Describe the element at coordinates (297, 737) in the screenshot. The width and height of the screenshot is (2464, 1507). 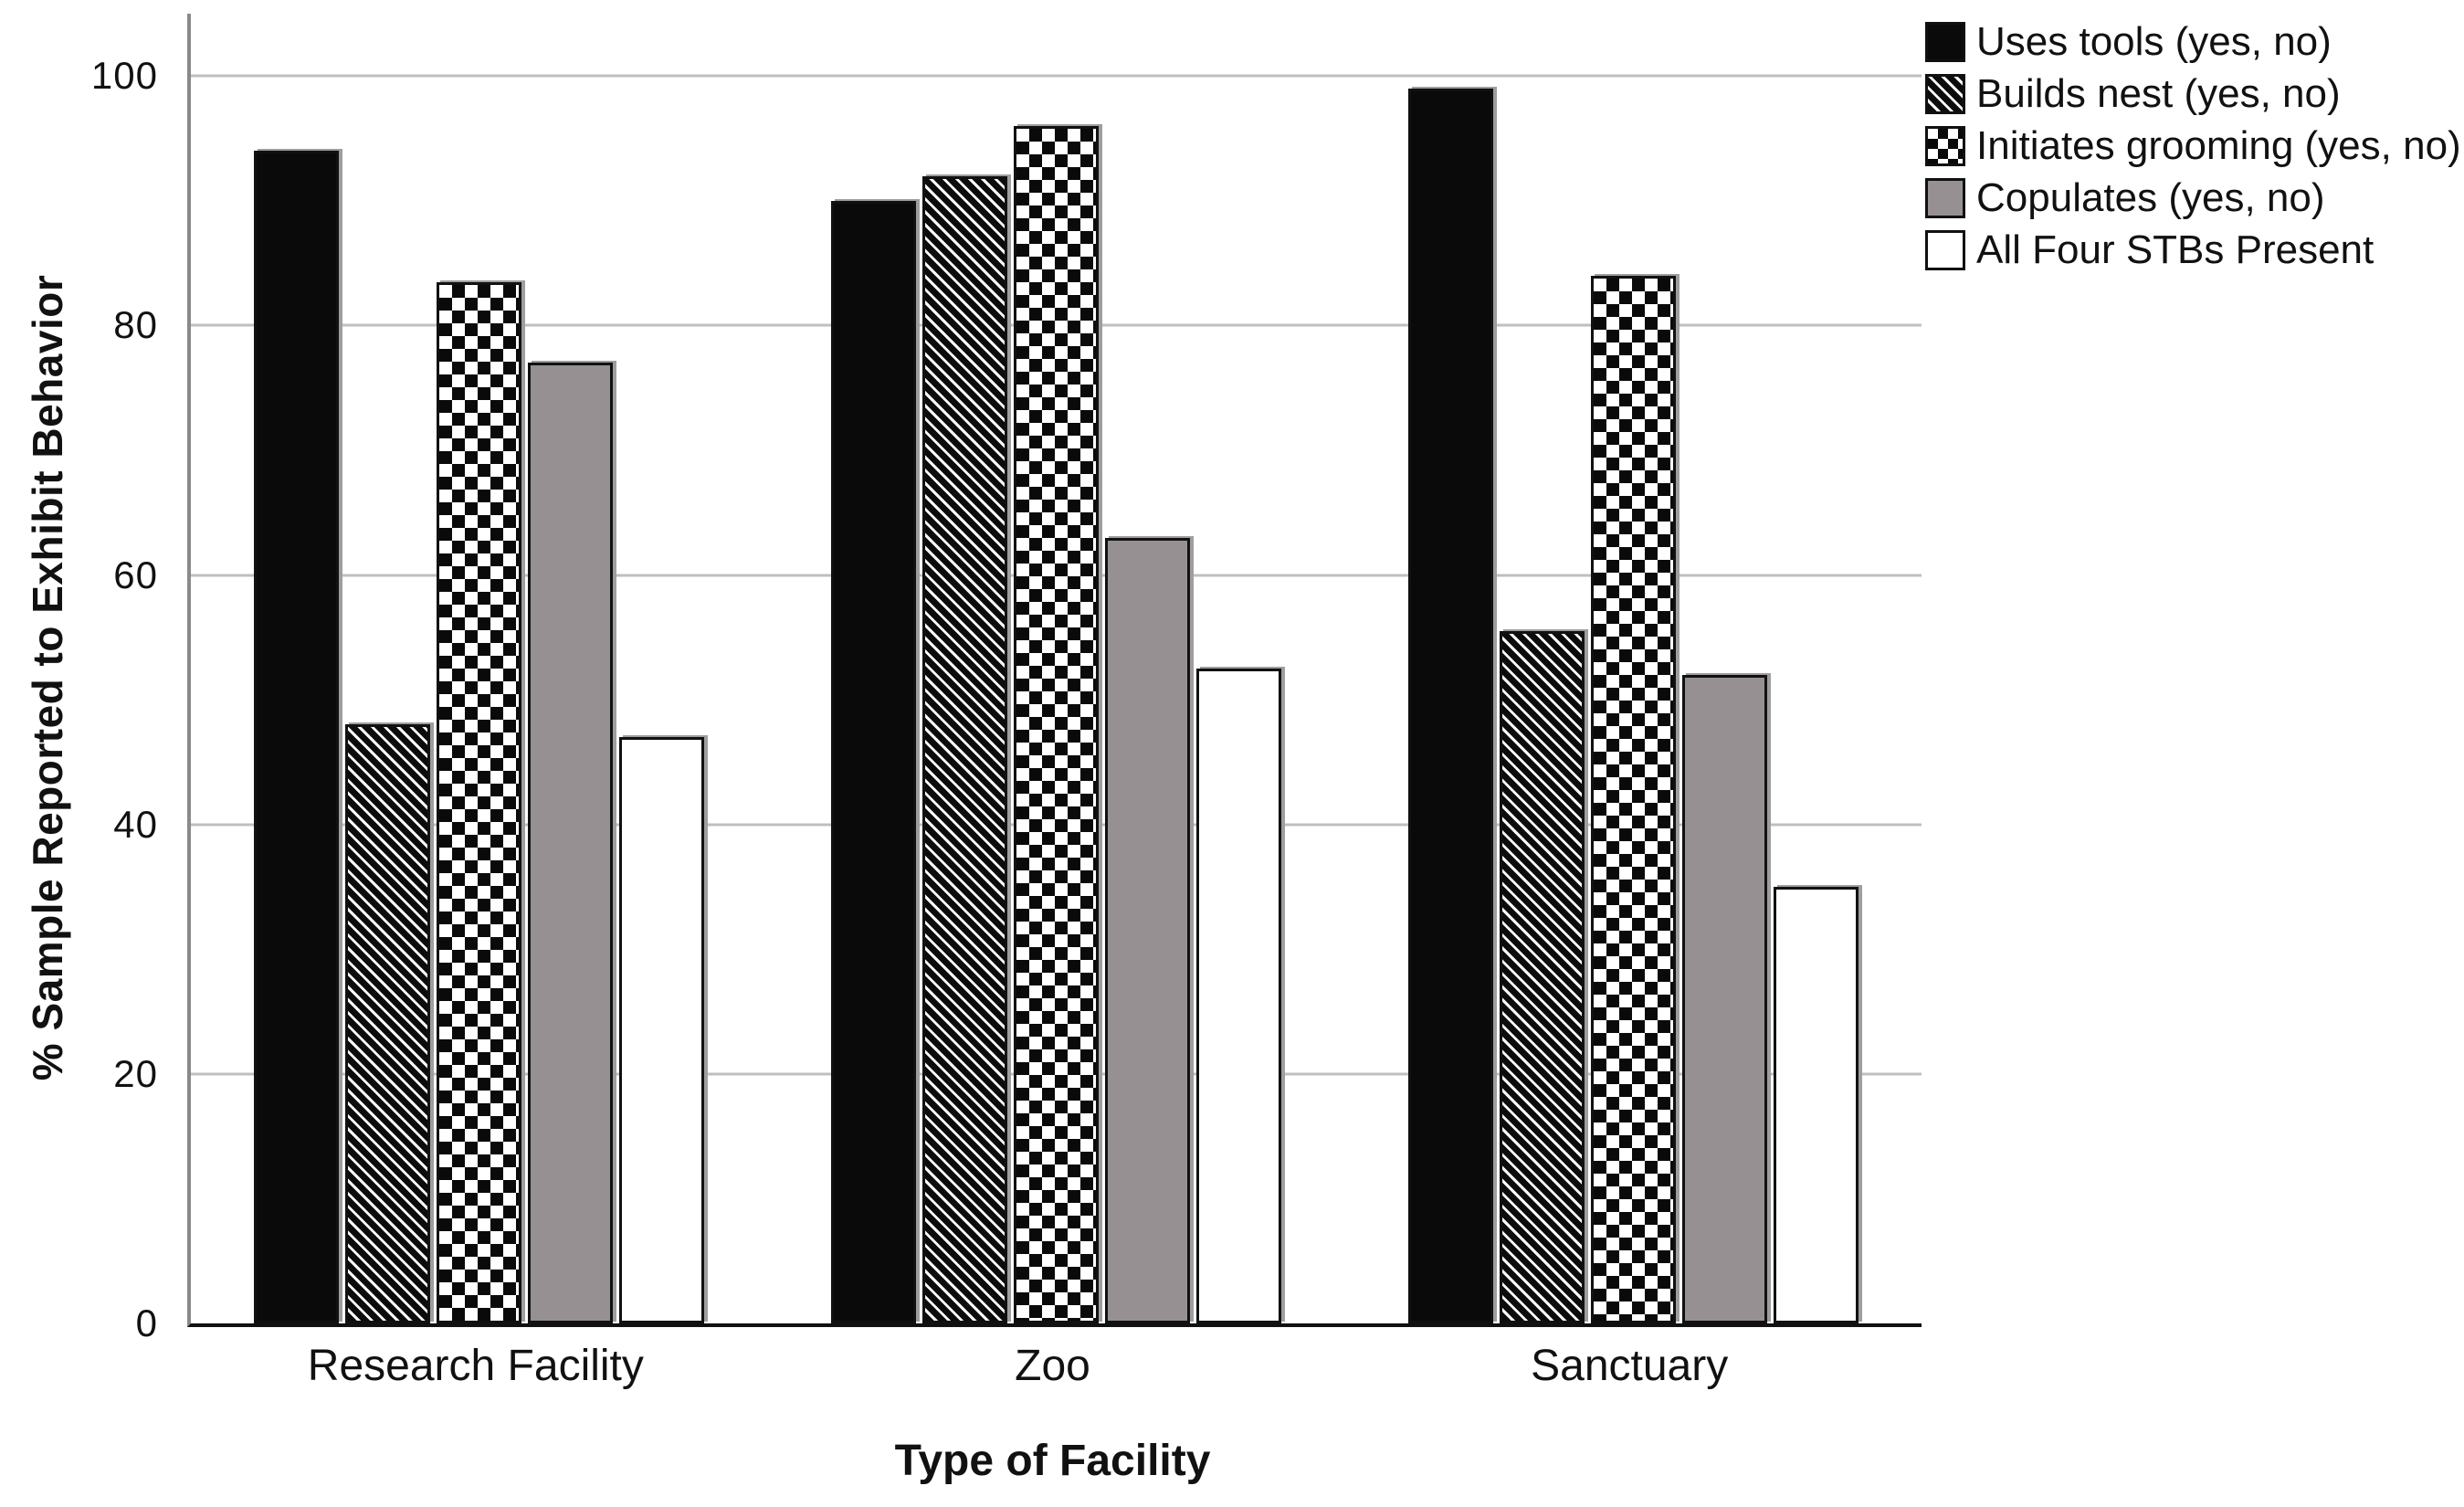
I see `bar-uses-tools-yes-no-research-facility` at that location.